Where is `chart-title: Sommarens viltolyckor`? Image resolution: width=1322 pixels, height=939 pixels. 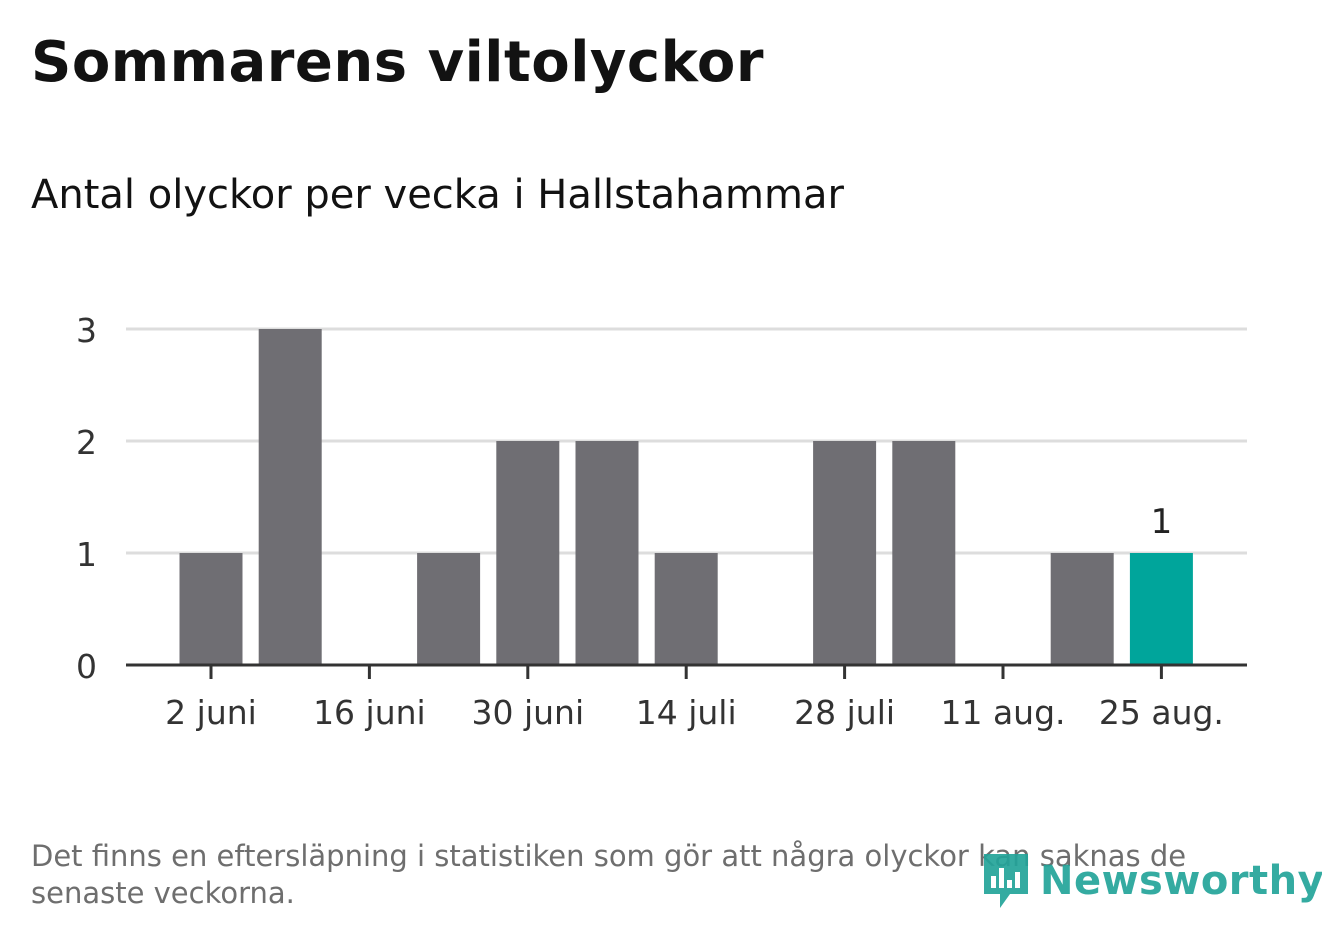
chart-title: Sommarens viltolyckor is located at coordinates (397, 62).